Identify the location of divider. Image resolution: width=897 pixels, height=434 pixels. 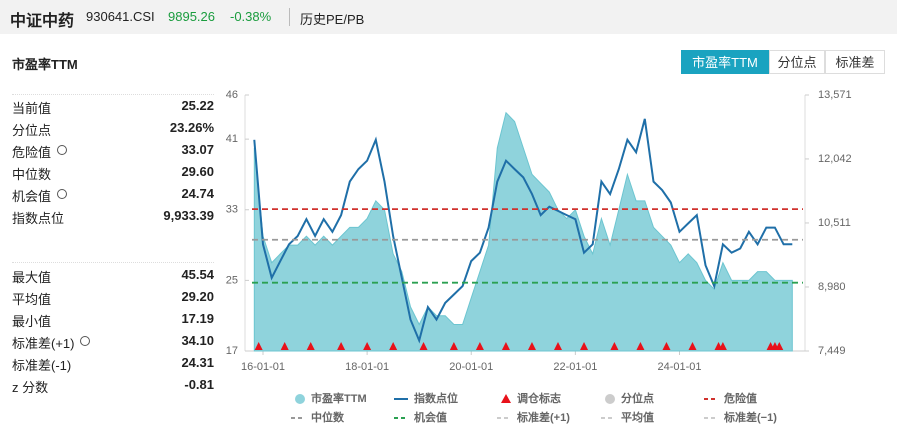
(289, 17).